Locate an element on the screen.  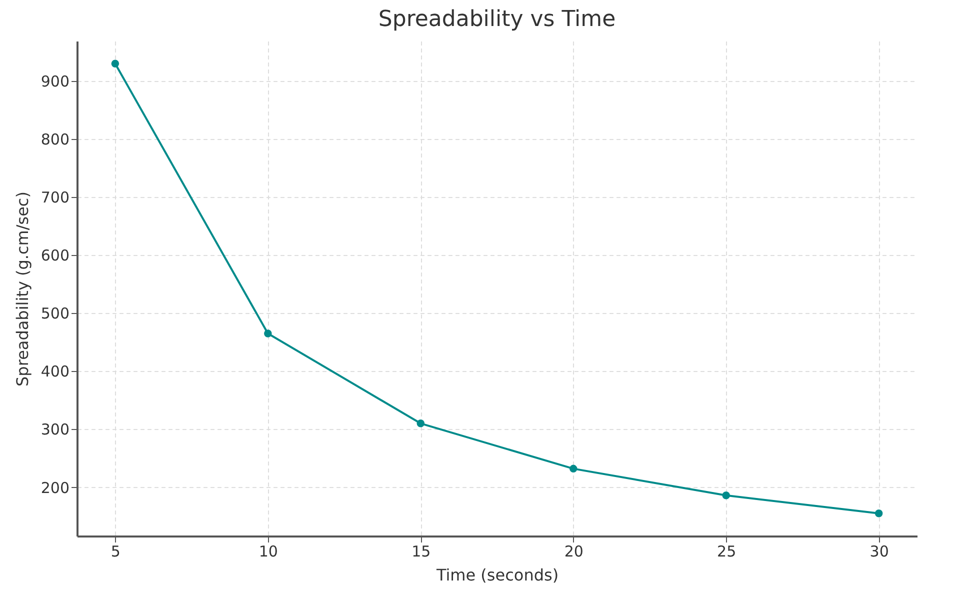
y-tick-label: 500 is located at coordinates (55, 313).